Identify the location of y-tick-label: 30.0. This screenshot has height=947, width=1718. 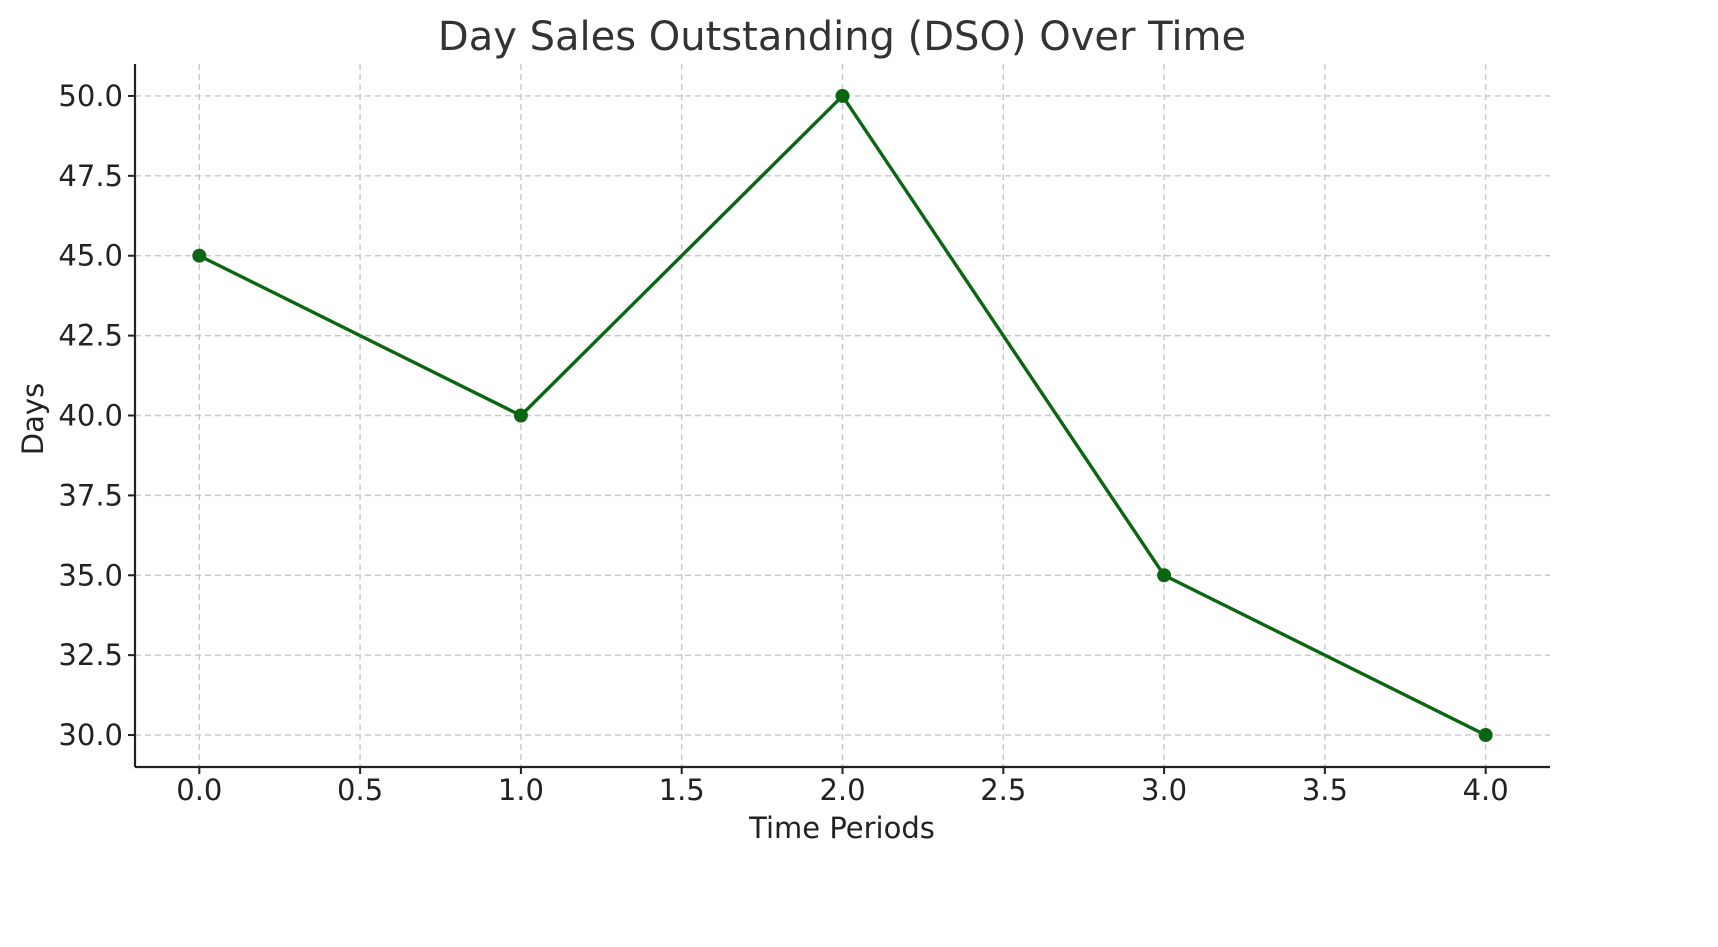
(90, 735).